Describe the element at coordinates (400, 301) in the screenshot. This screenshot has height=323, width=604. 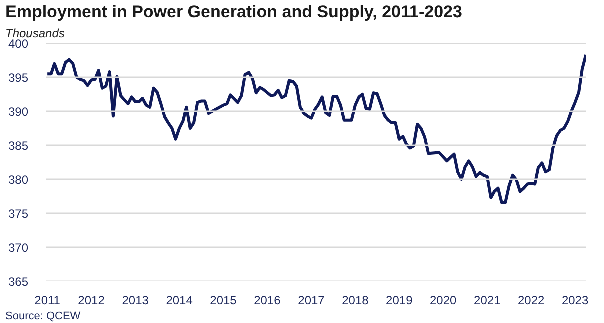
I see `x-tick-label: 2019` at that location.